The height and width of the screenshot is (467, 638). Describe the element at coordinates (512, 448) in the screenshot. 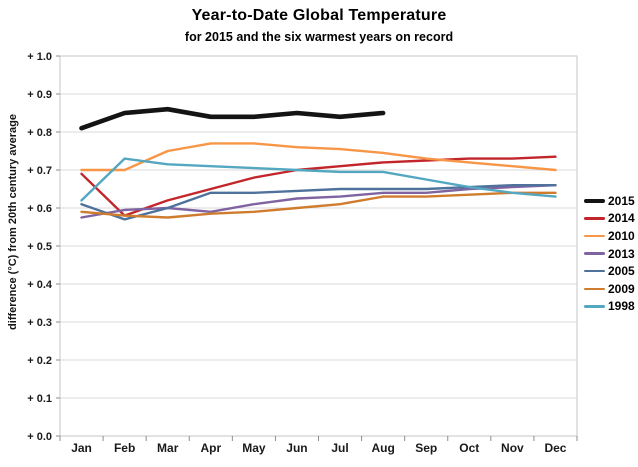

I see `x-tick-label: Nov` at that location.